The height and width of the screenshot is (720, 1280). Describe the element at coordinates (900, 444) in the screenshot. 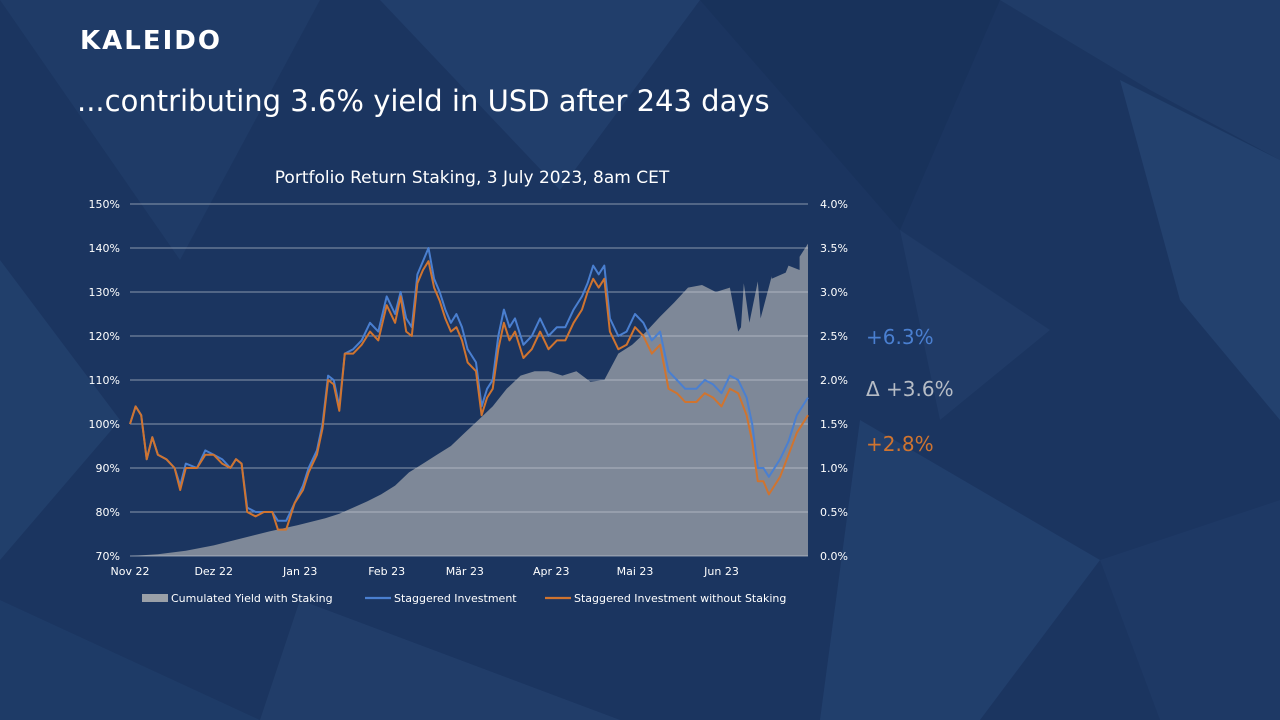

I see `without-staking-return-callout: +2.8%` at that location.